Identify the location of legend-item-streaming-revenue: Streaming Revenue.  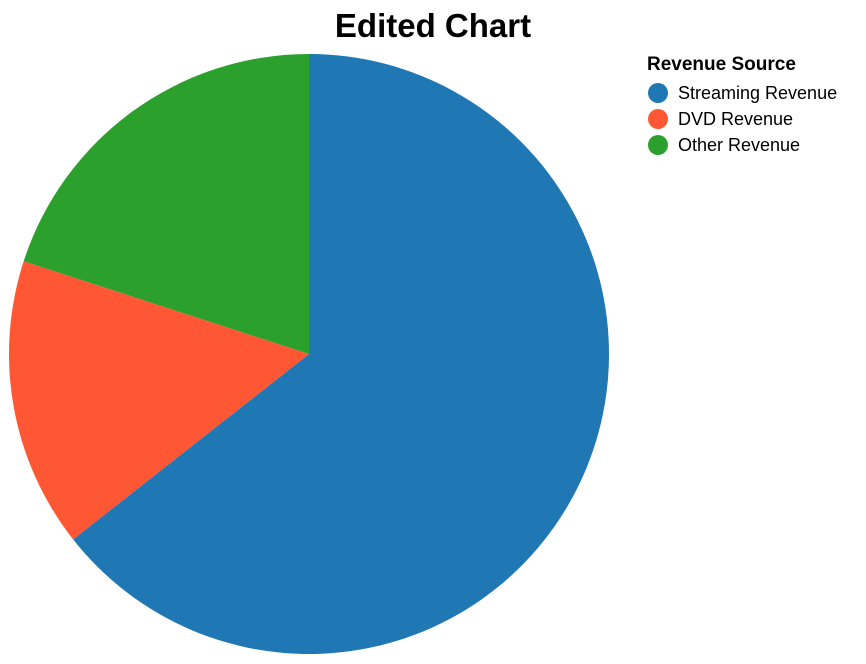
(742, 93).